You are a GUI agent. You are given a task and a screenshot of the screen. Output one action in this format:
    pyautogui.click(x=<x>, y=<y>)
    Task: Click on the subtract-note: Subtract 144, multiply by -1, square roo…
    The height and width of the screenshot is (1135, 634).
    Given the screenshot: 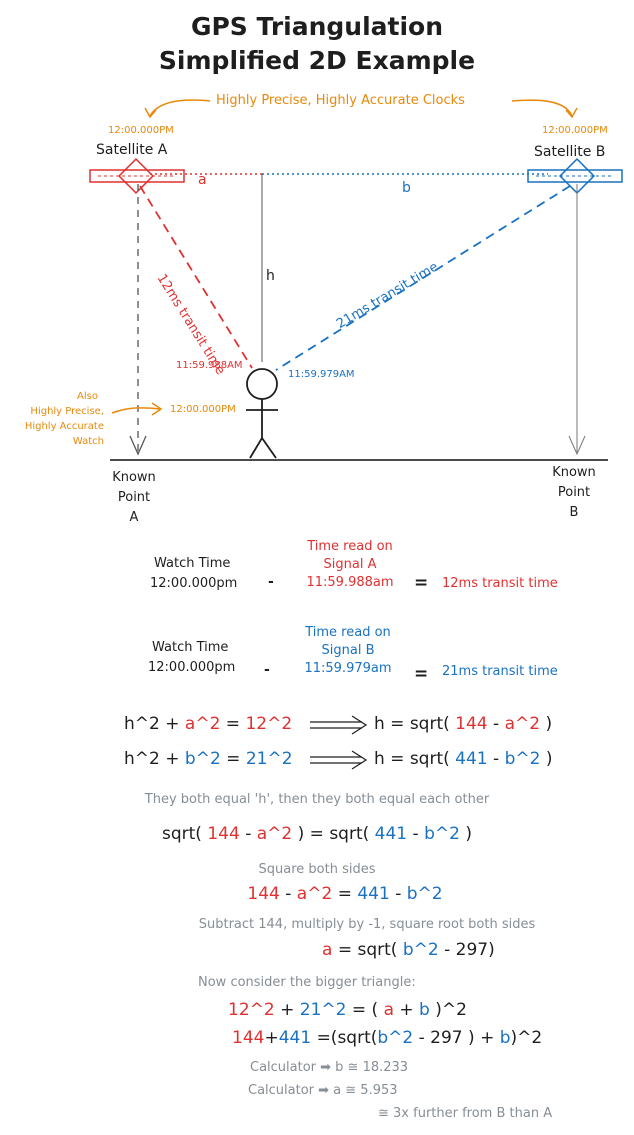 What is the action you would take?
    pyautogui.click(x=367, y=924)
    